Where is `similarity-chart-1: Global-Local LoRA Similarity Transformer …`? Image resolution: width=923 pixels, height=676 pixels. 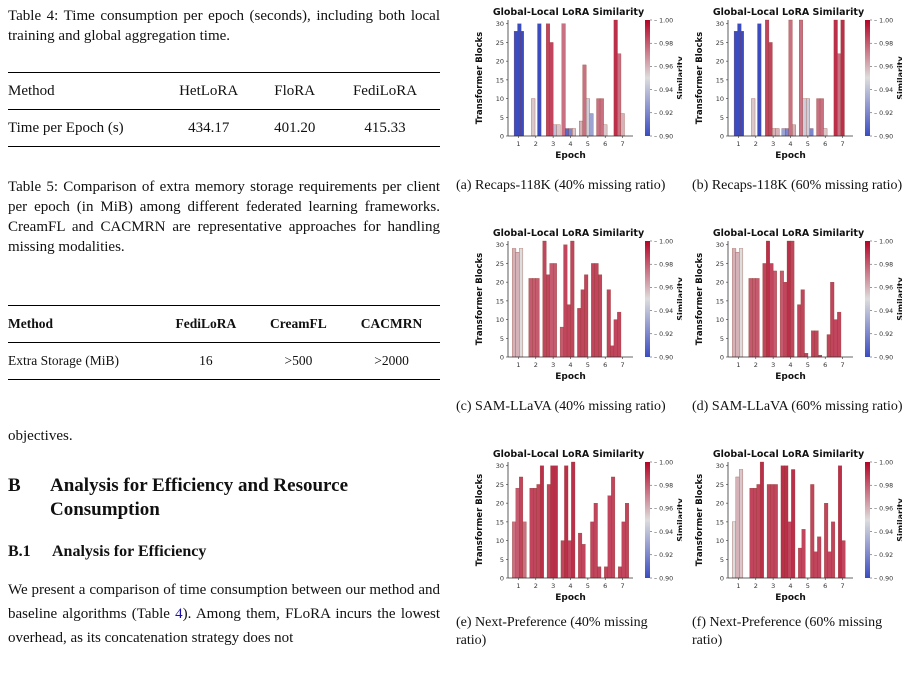
similarity-chart-1: Global-Local LoRA Similarity Transformer … is located at coordinates (798, 84).